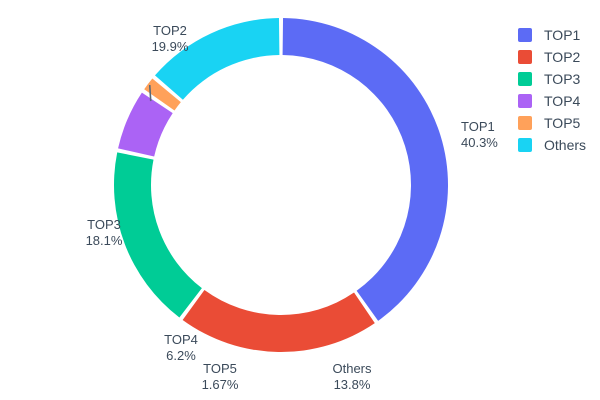  What do you see at coordinates (181, 347) in the screenshot?
I see `slice-label-top4: TOP4 6.2%` at bounding box center [181, 347].